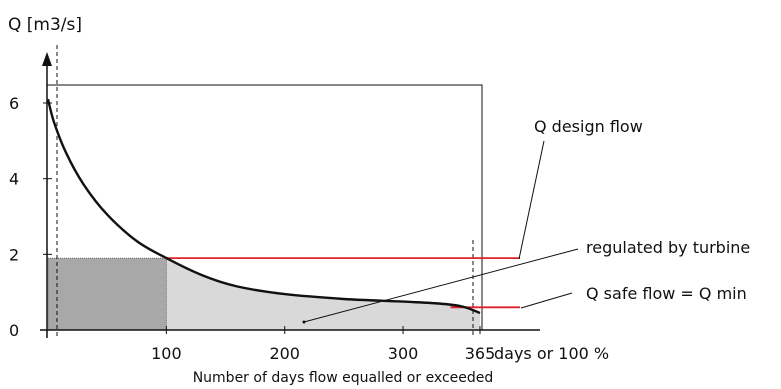 The width and height of the screenshot is (781, 389). What do you see at coordinates (14, 254) in the screenshot?
I see `y-tick-label: 2` at bounding box center [14, 254].